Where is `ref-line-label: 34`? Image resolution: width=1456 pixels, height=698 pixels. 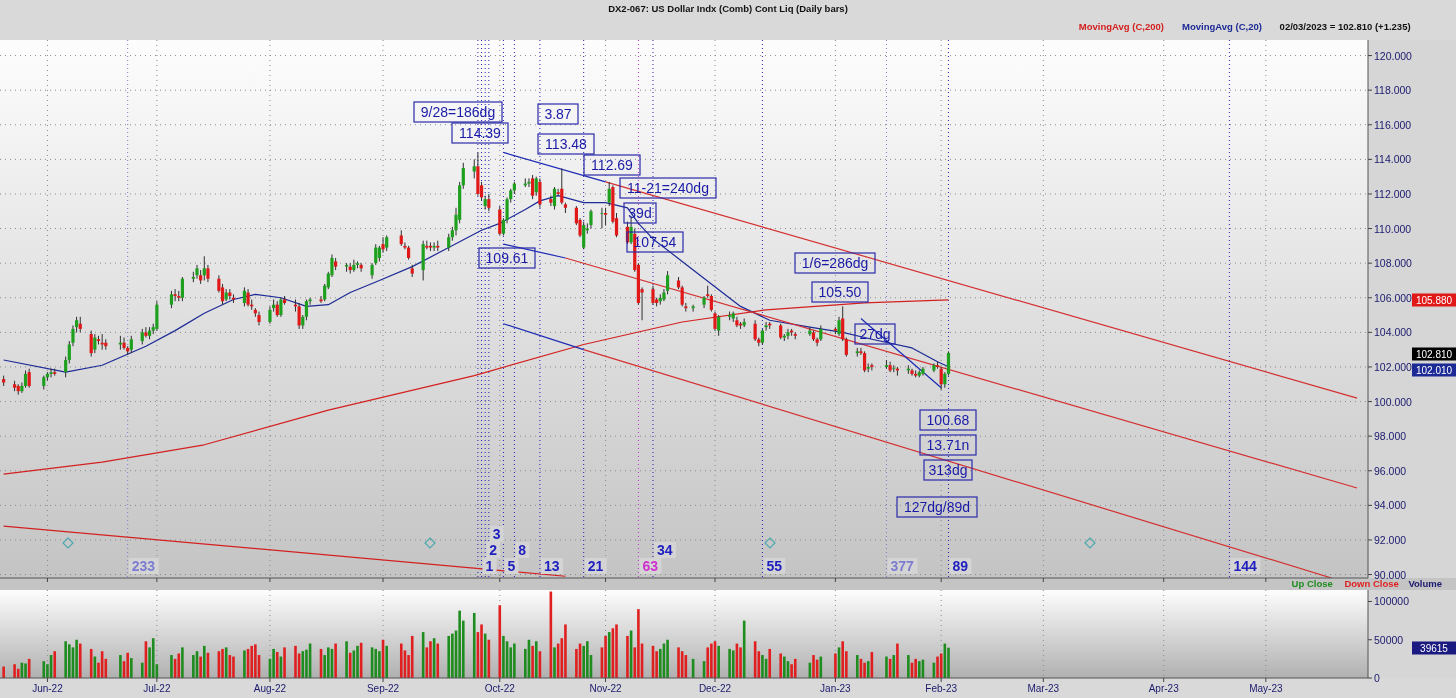
ref-line-label: 34 is located at coordinates (664, 550).